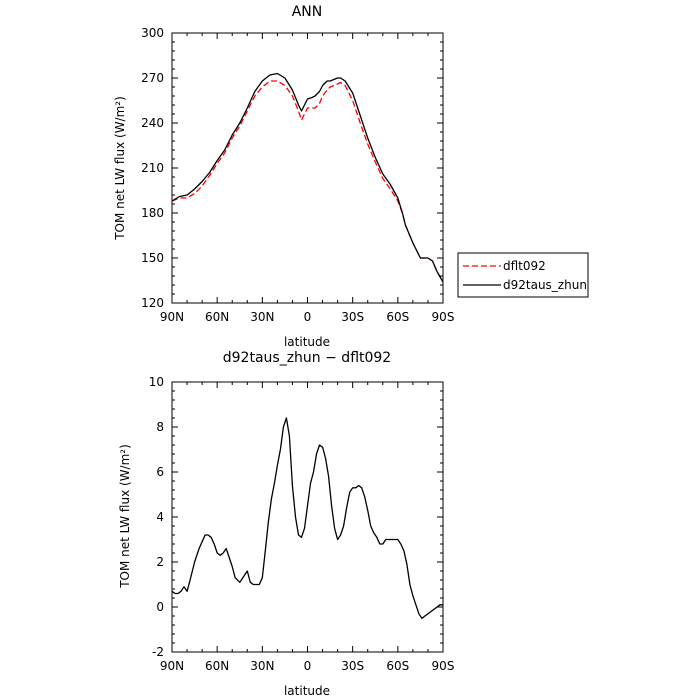  Describe the element at coordinates (120, 168) in the screenshot. I see `top-ylabel: TOM net LW flux (W/m²)` at that location.